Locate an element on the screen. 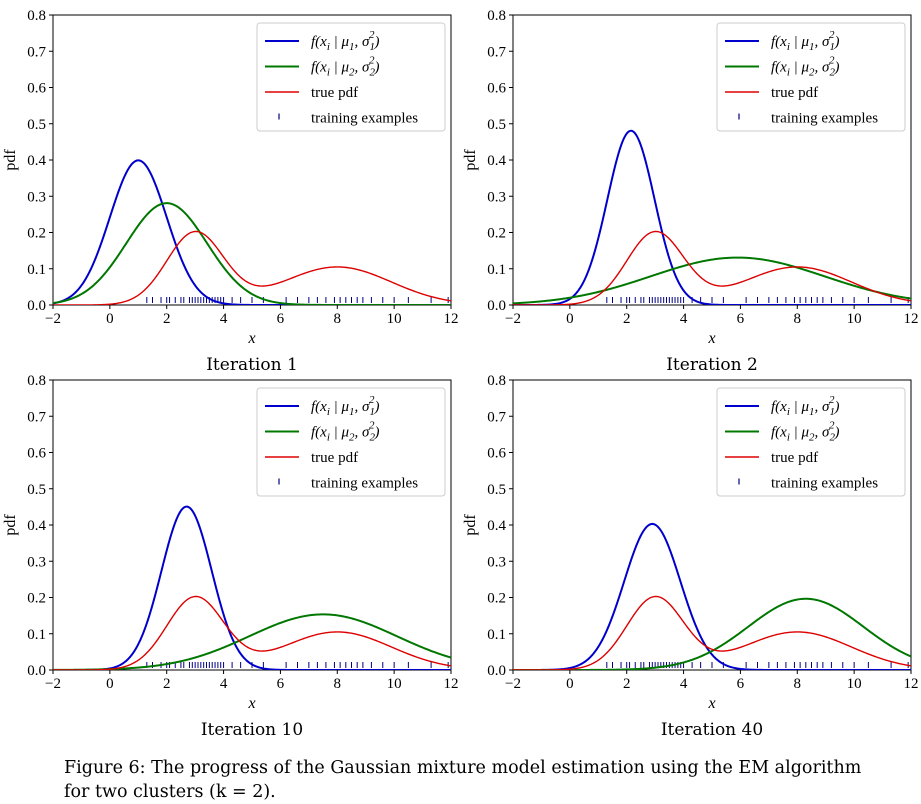 The image size is (921, 804). panel-title: Iteration 1 is located at coordinates (252, 365).